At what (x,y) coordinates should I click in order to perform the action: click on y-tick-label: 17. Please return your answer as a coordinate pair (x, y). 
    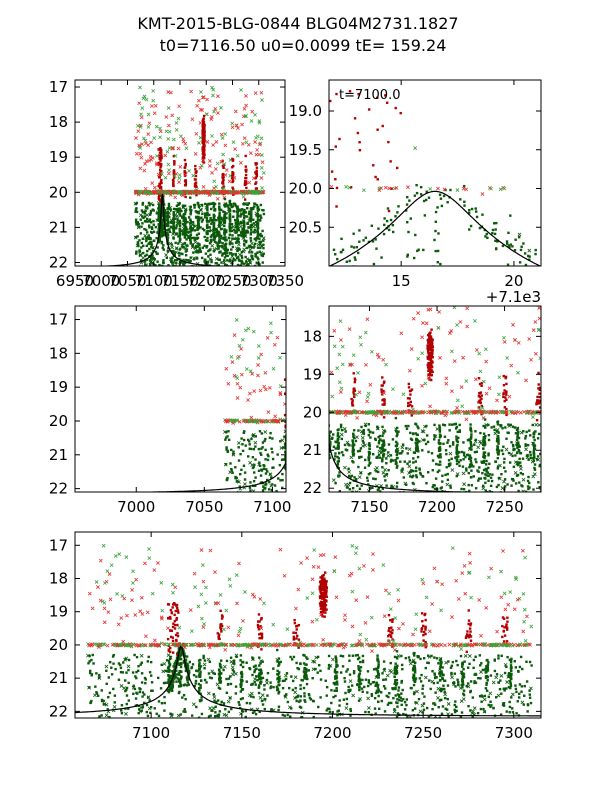
    Looking at the image, I should click on (58, 320).